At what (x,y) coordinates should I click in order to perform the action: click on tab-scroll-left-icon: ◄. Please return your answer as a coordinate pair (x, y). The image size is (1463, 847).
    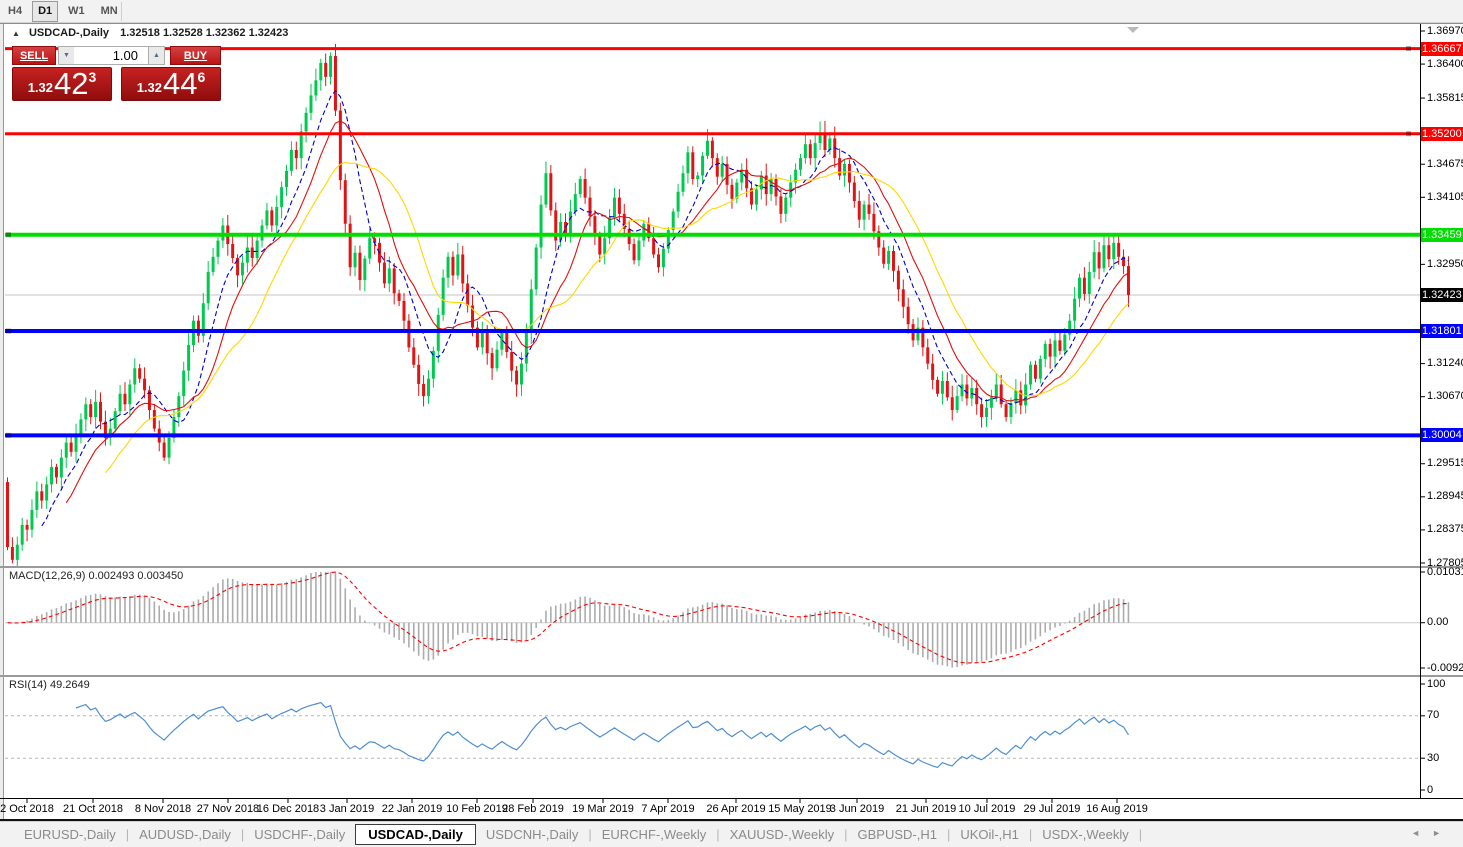
    Looking at the image, I should click on (1422, 833).